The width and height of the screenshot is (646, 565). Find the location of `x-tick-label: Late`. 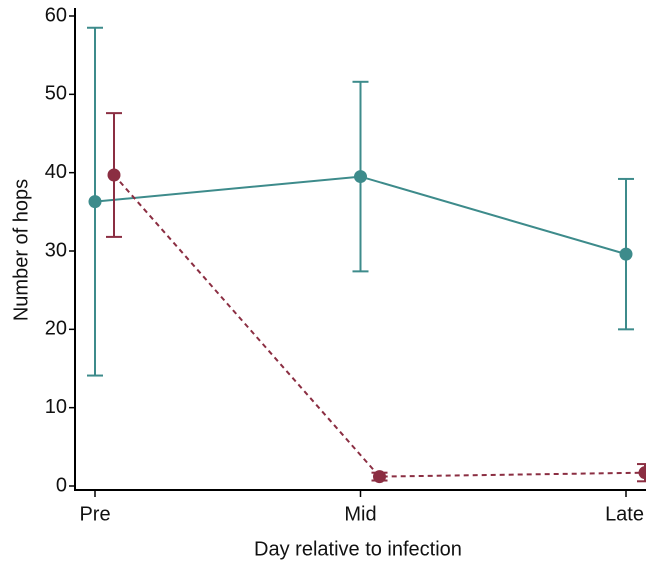

x-tick-label: Late is located at coordinates (624, 514).